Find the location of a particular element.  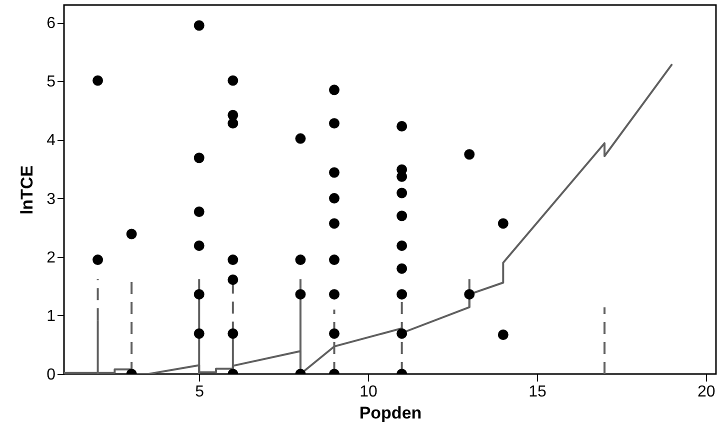

y-tick-label: 5 is located at coordinates (51, 82).